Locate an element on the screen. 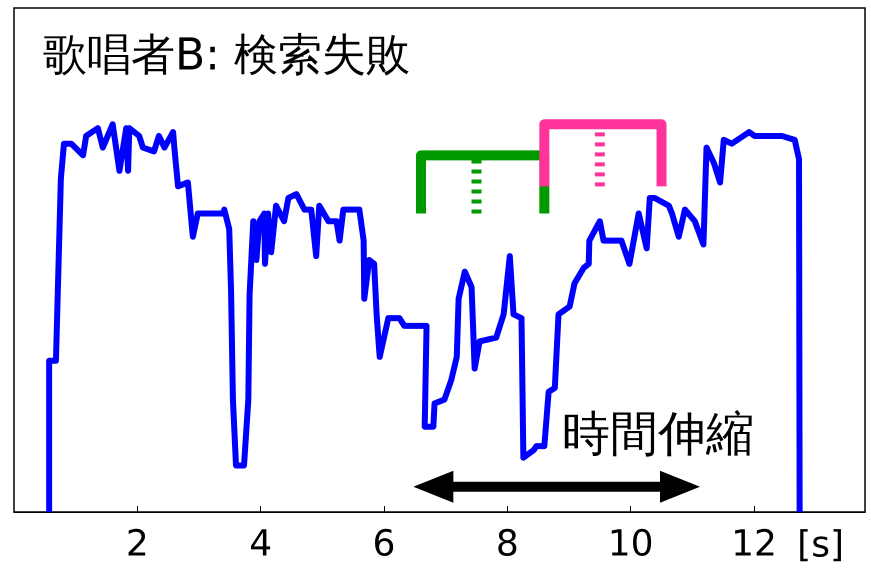 The image size is (871, 576). x-tick-label: 2 is located at coordinates (137, 544).